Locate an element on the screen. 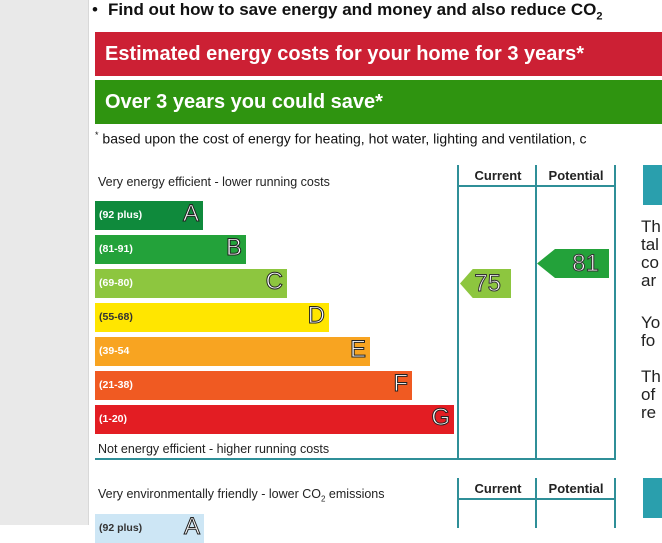 This screenshot has width=662, height=543. env-band-a: (92 plus) A is located at coordinates (149, 528).